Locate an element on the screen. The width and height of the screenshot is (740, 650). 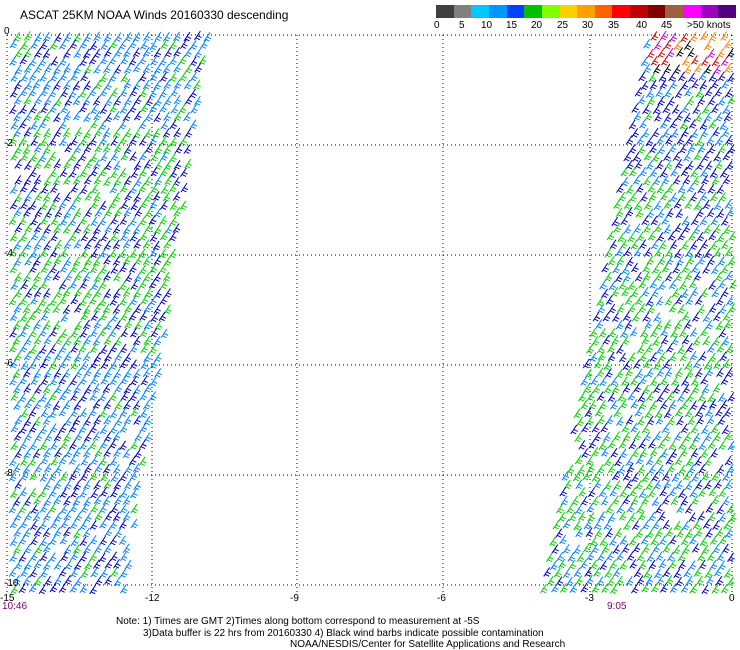
pass-time-left: 10:46 is located at coordinates (15, 606).